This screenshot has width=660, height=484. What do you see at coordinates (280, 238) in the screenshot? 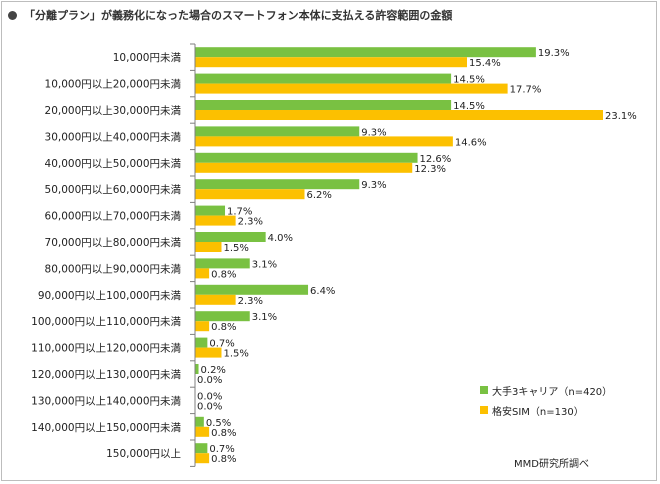
I see `data-label-series1: 4.0%` at bounding box center [280, 238].